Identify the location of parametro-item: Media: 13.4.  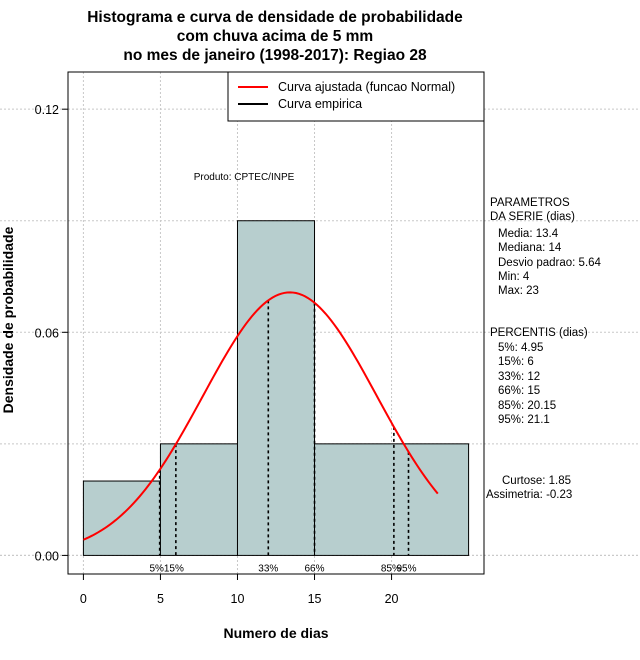
(528, 234).